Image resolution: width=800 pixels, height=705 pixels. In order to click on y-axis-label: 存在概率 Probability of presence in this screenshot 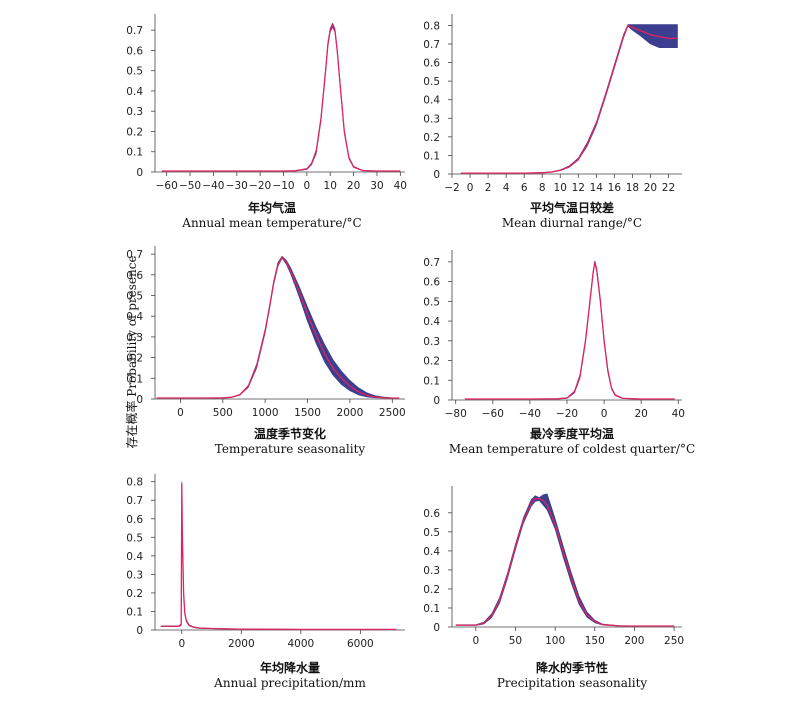, I will do `click(131, 351)`.